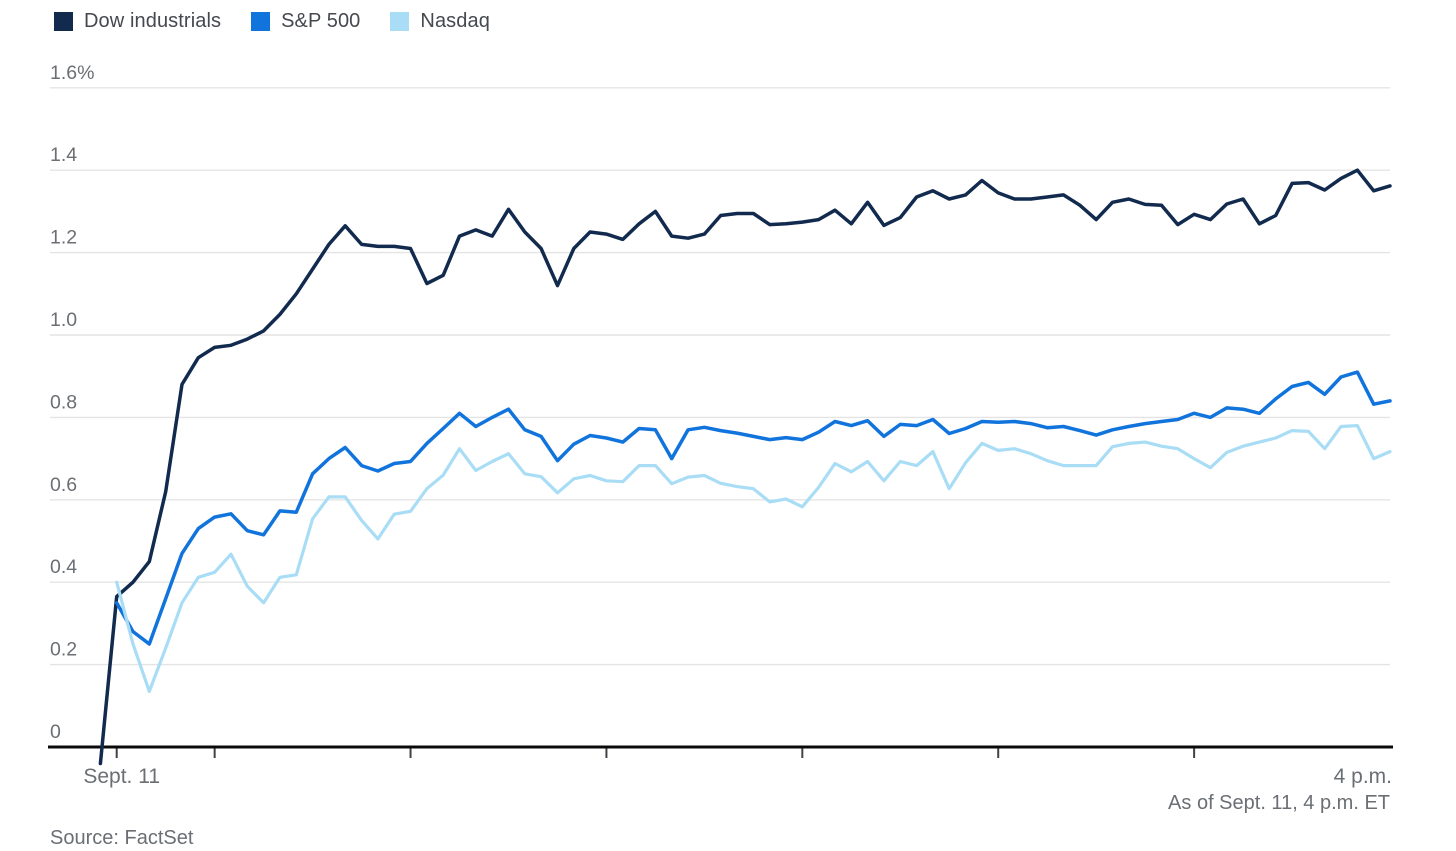 This screenshot has height=851, width=1456. I want to click on chart-legend: Dow industrials S&P 500 Nasdaq, so click(272, 21).